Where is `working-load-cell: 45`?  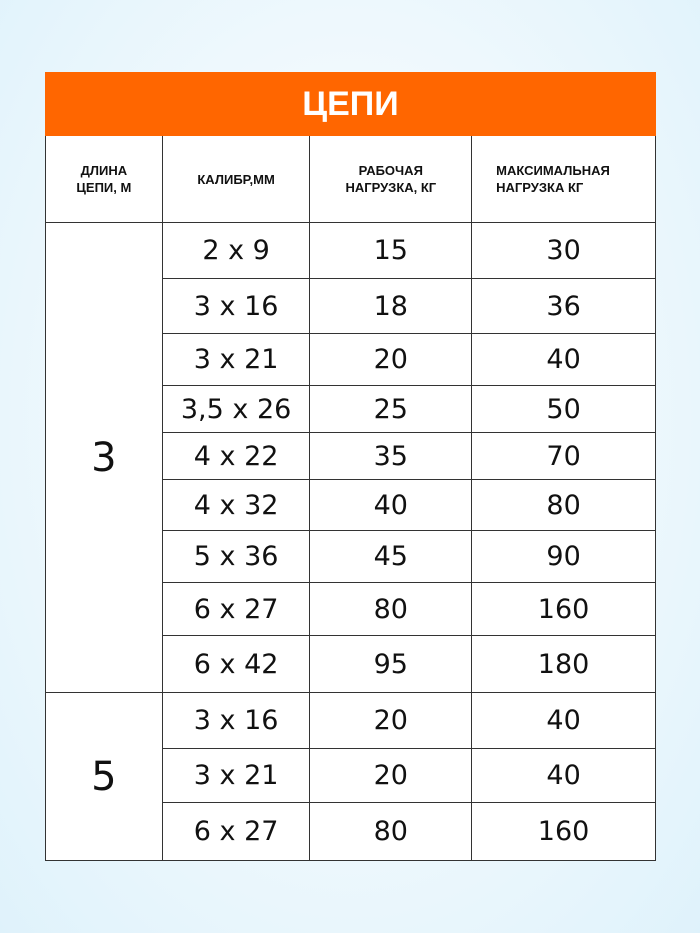 working-load-cell: 45 is located at coordinates (391, 556).